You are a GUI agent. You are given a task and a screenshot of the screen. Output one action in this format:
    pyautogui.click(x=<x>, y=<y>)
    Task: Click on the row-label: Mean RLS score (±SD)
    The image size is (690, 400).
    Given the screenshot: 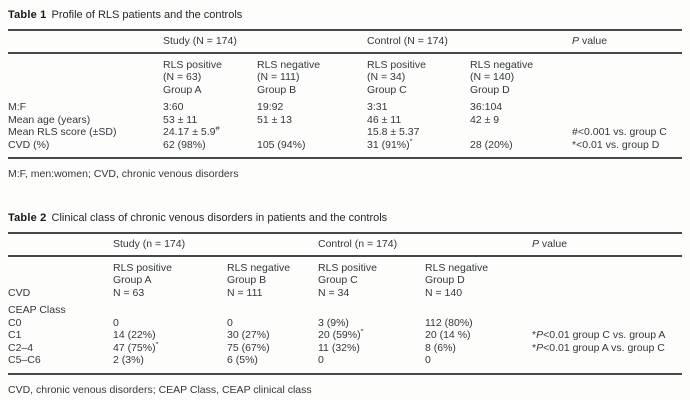 What is the action you would take?
    pyautogui.click(x=62, y=132)
    